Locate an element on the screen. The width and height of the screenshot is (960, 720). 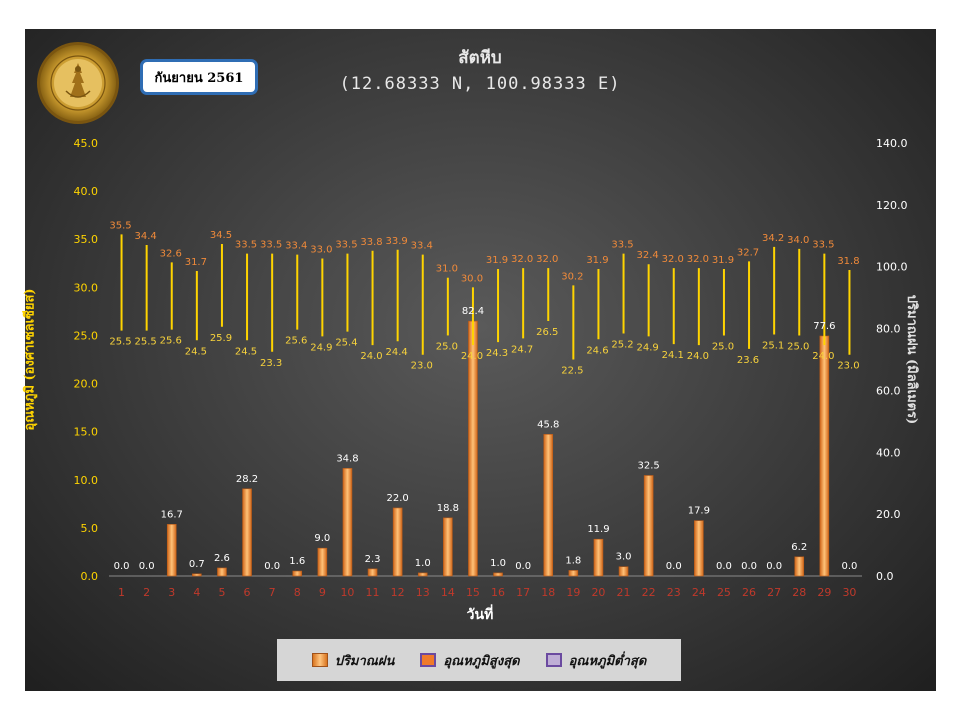
y-left-tick-label: 15.0 is located at coordinates (86, 432).